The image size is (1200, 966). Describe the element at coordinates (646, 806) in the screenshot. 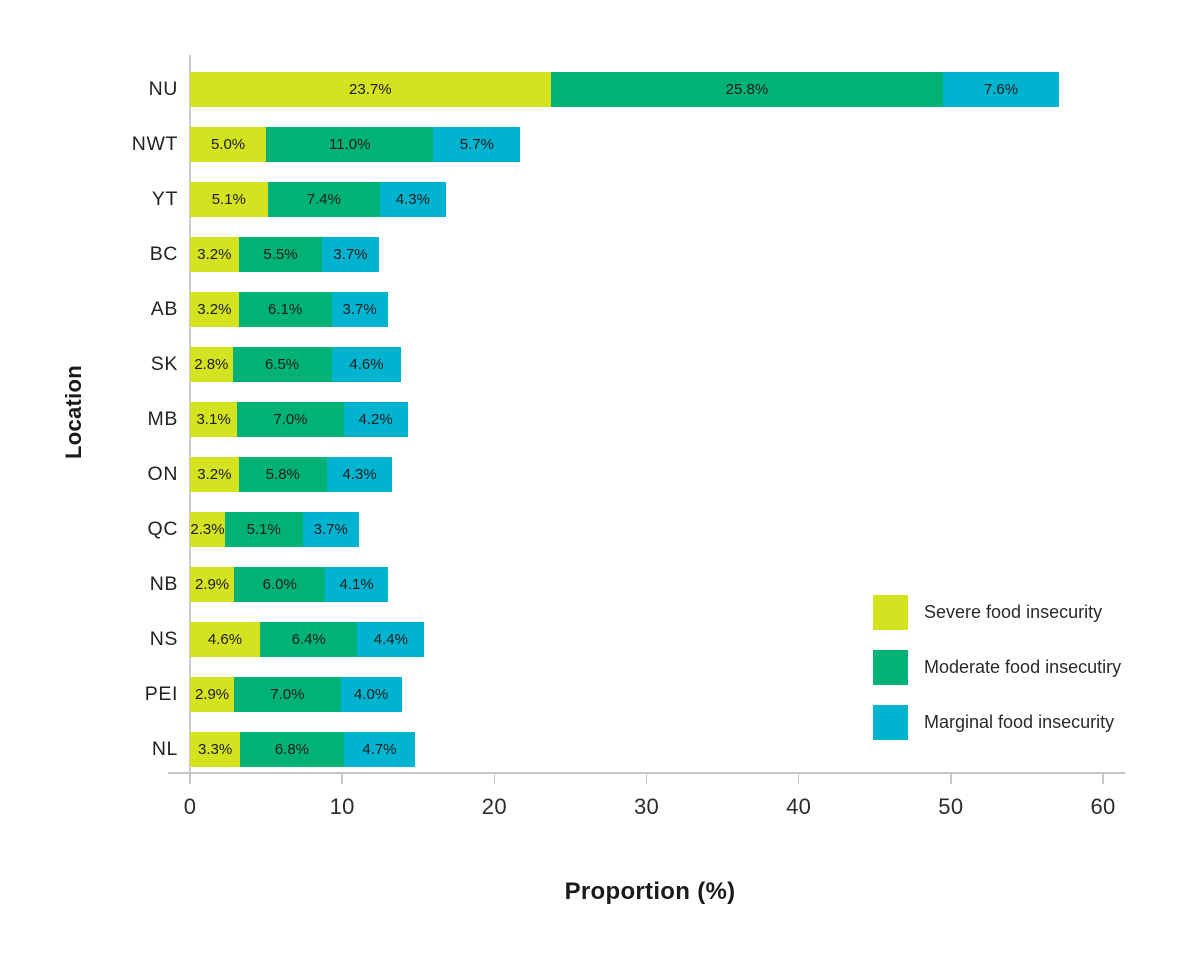

I see `x-tick-label-30: 30` at that location.